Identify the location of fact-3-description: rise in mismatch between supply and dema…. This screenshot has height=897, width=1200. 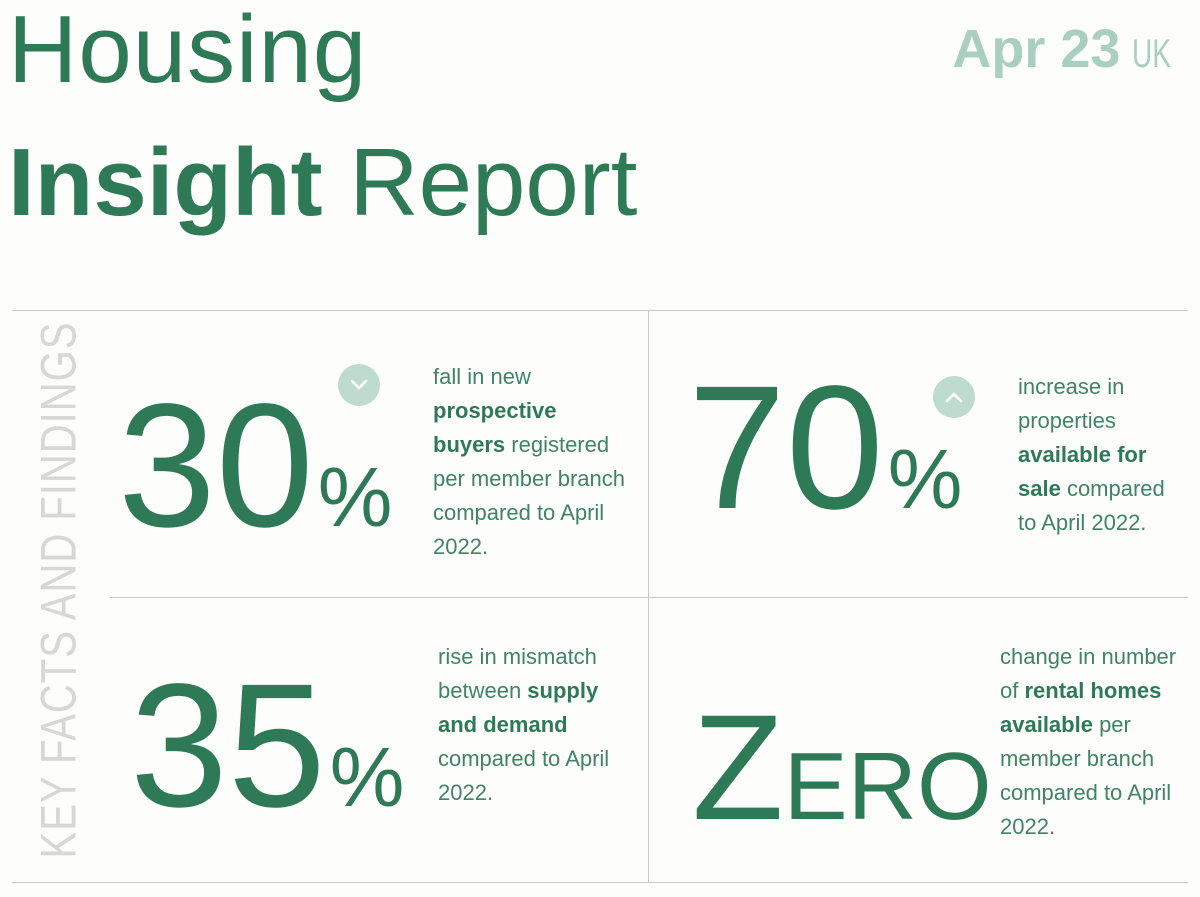
(524, 724).